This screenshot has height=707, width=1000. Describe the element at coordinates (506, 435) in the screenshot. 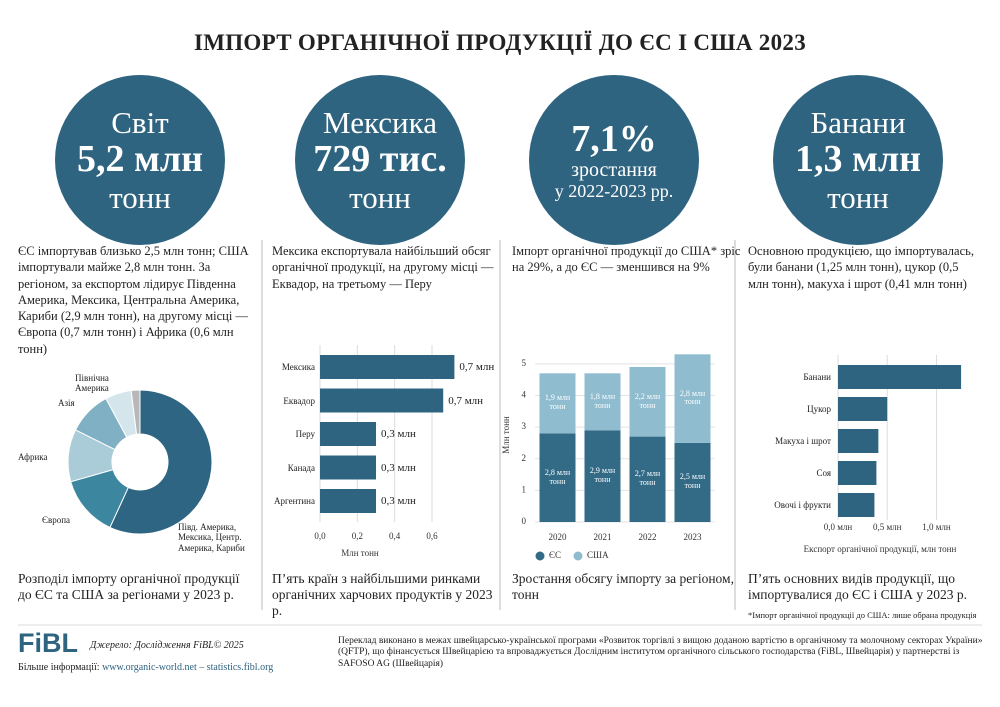

I see `y-axis-label: Млн тонн` at that location.